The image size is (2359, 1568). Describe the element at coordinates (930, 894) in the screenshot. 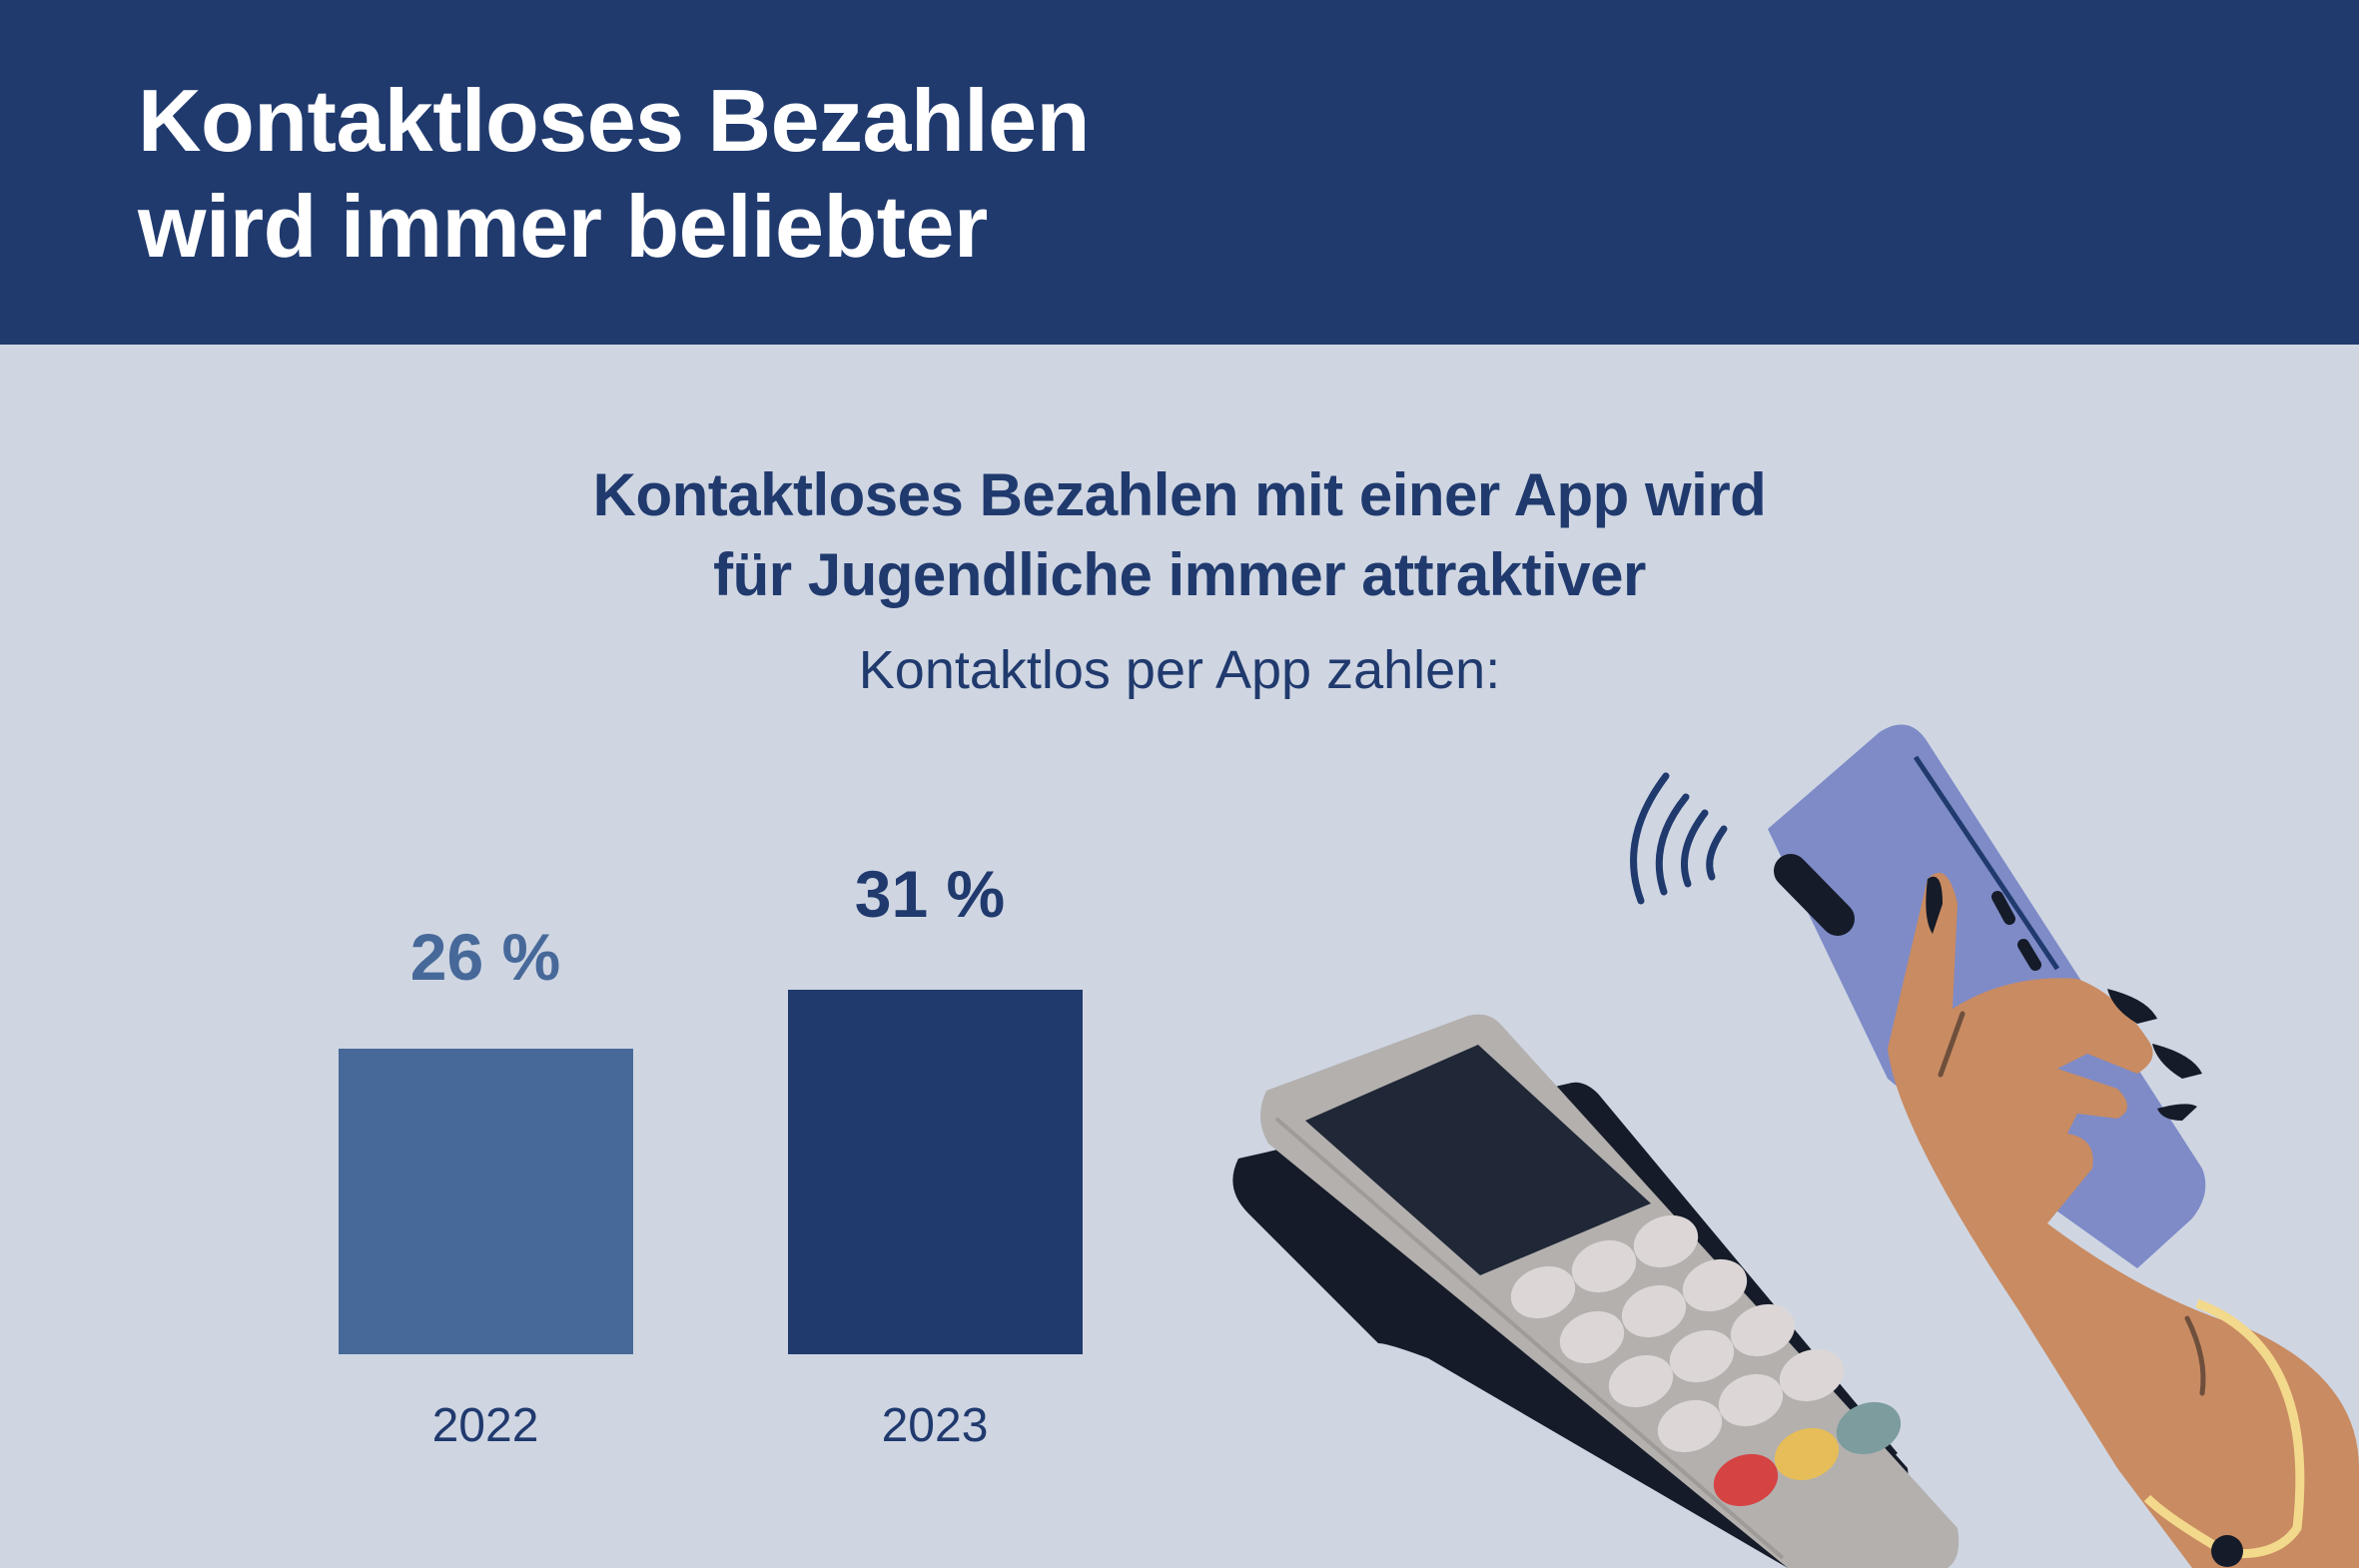

I see `bar-value-label-2023: 31 %` at that location.